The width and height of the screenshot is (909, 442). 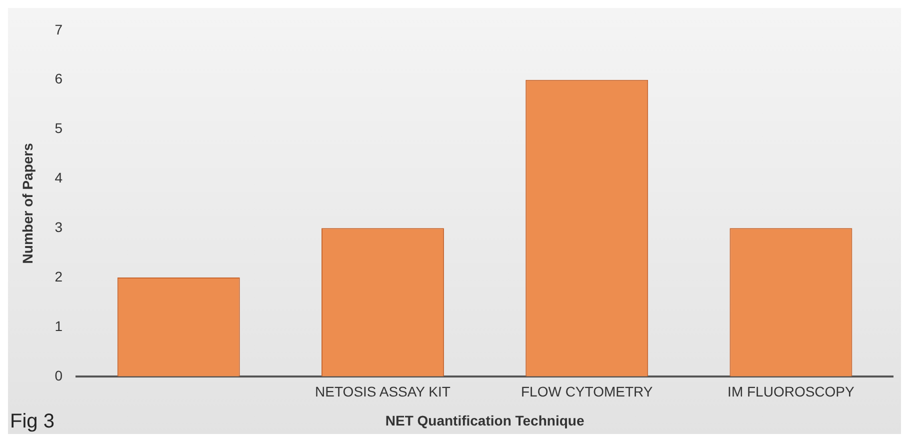 I want to click on y-tick-label: 4, so click(x=58, y=178).